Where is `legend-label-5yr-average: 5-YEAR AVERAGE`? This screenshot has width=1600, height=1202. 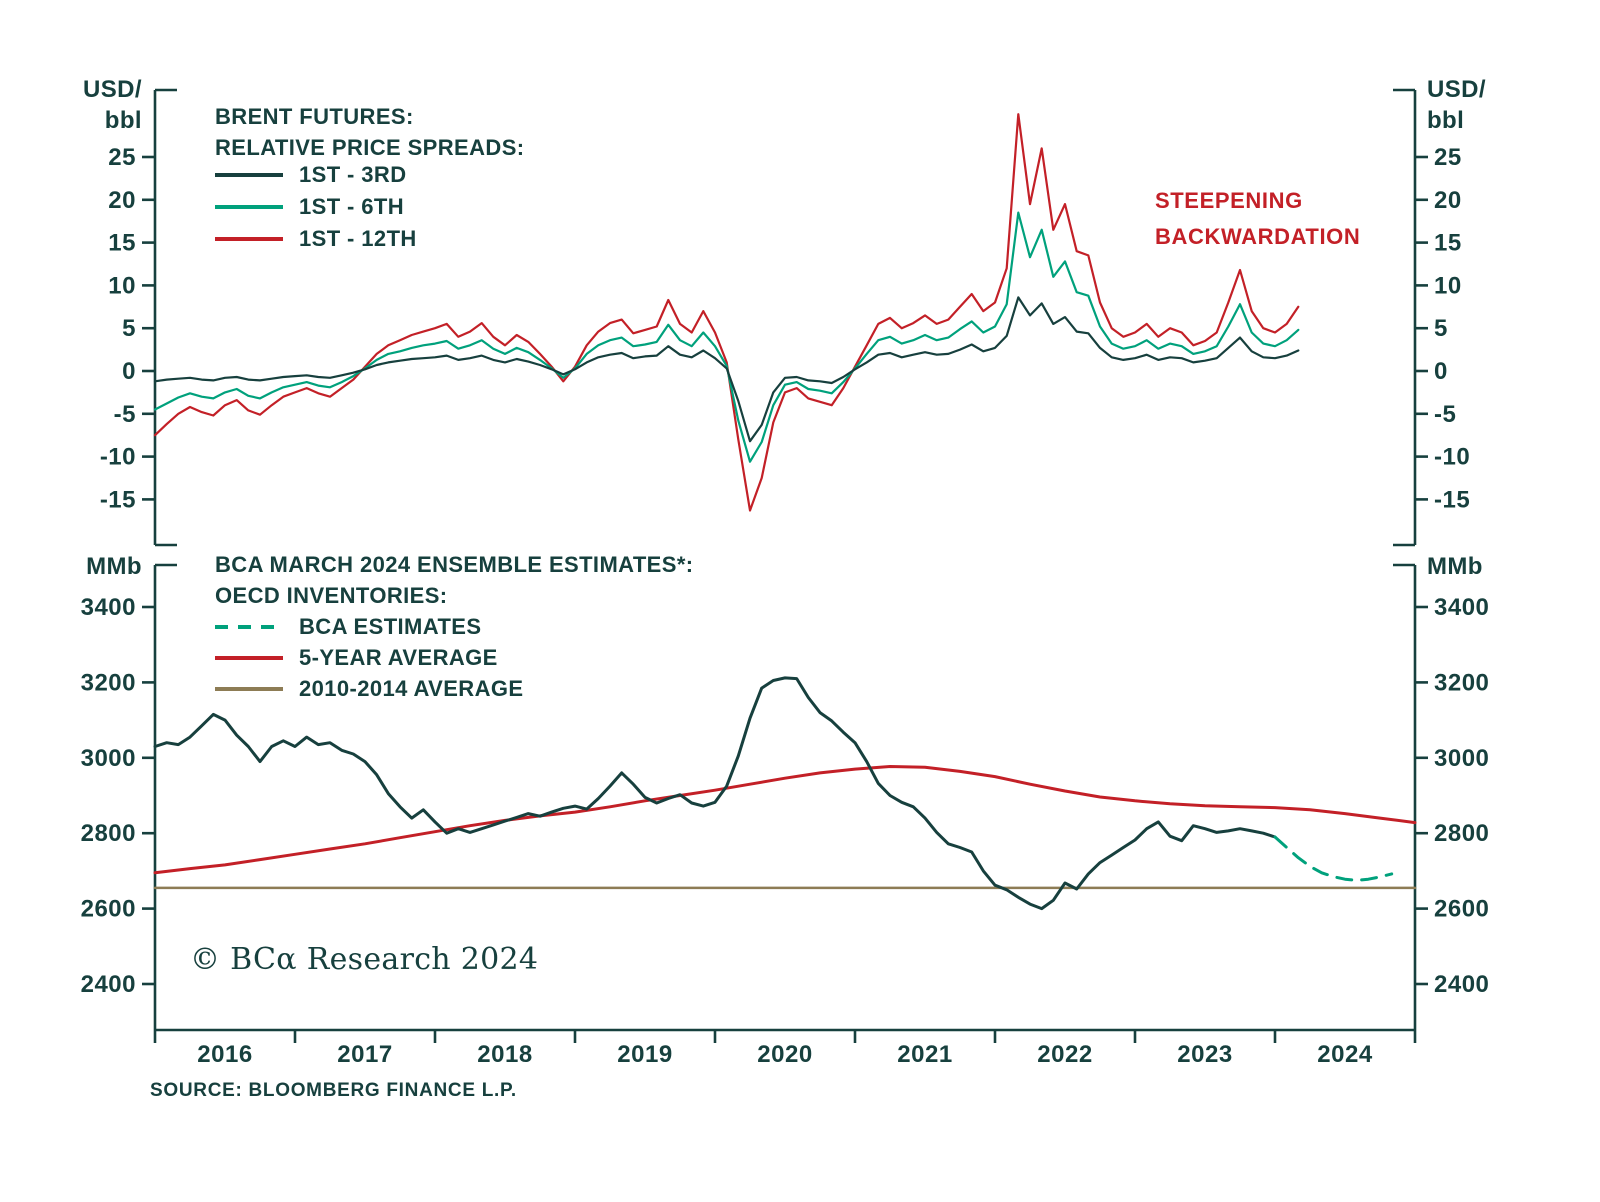
legend-label-5yr-average: 5-YEAR AVERAGE is located at coordinates (398, 657).